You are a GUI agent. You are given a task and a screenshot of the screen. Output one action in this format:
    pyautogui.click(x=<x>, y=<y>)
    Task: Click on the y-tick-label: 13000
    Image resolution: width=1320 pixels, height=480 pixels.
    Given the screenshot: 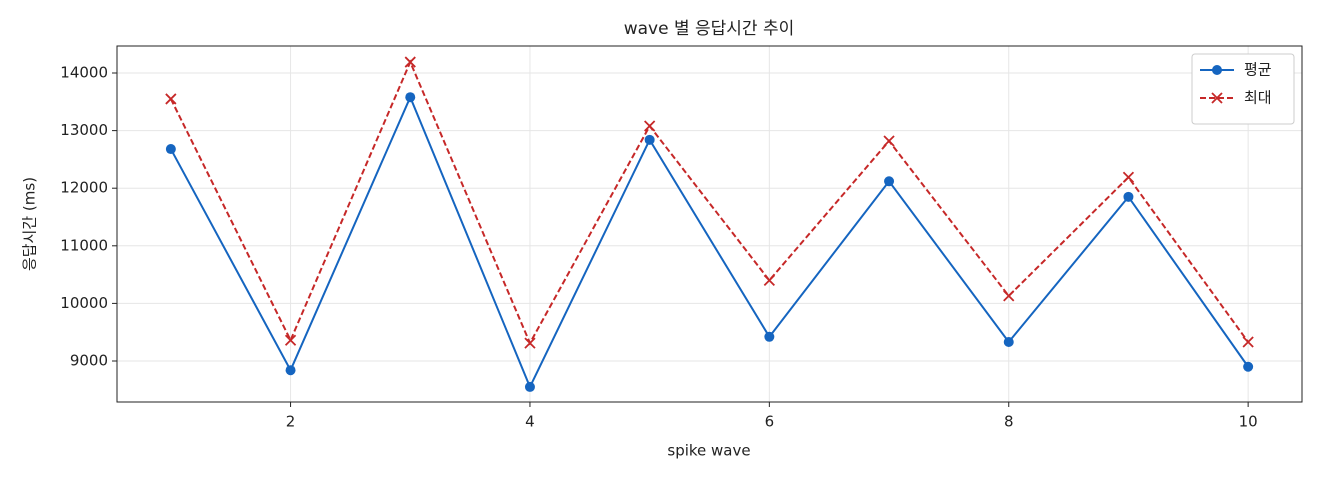 What is the action you would take?
    pyautogui.click(x=84, y=130)
    